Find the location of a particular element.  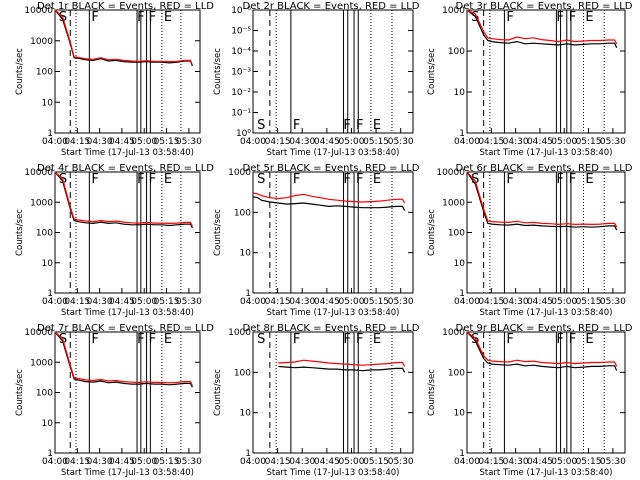

chart-title: Det 4r BLACK = Events, RED = LLD is located at coordinates (125, 168).